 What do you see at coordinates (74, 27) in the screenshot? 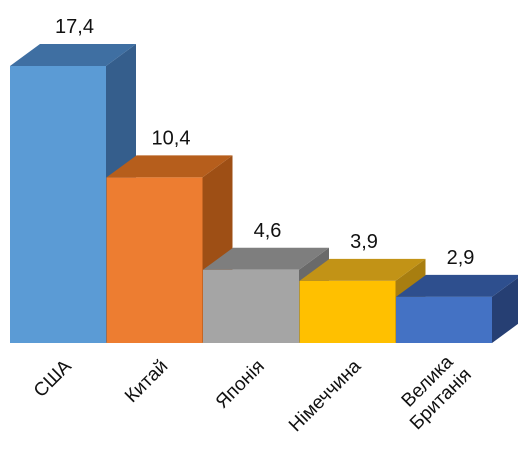
I see `data-label-1: 17,4` at bounding box center [74, 27].